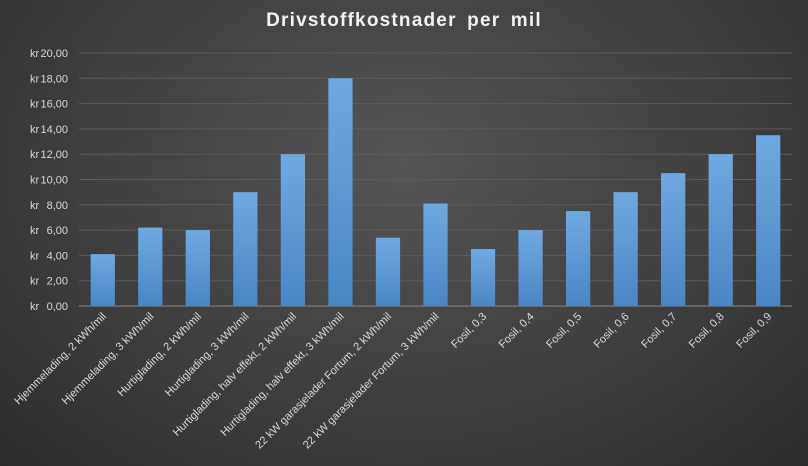 This screenshot has height=466, width=808. I want to click on x-category-label: Hurtiglading, 2 kWh/mil, so click(160, 355).